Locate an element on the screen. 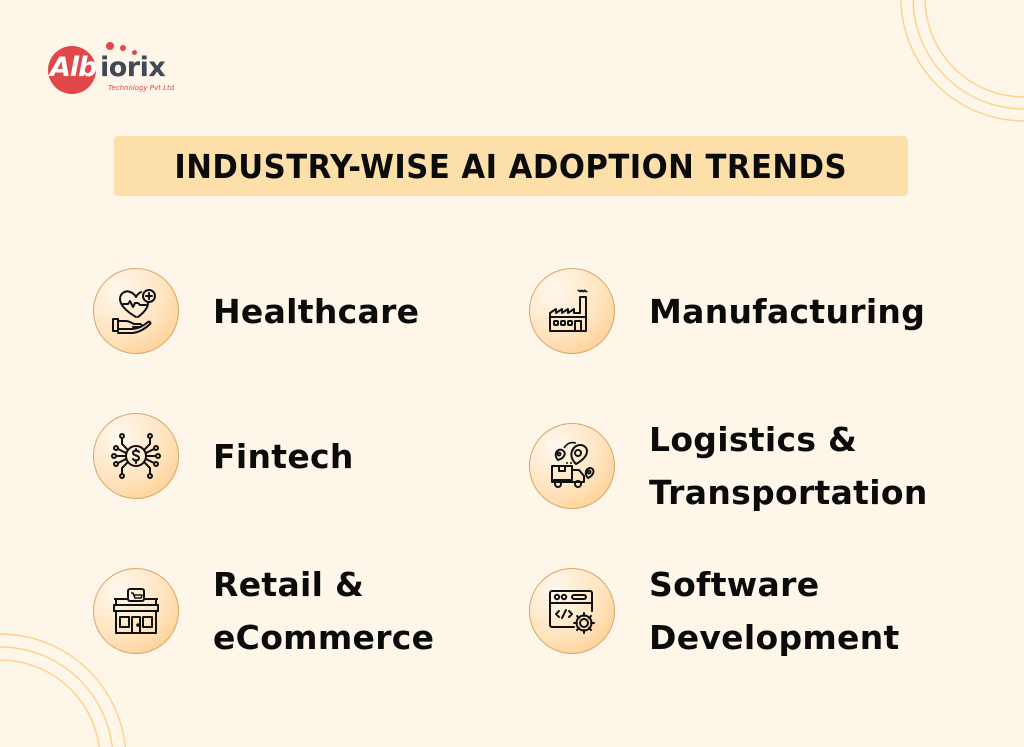  delivery-truck-icon is located at coordinates (573, 464).